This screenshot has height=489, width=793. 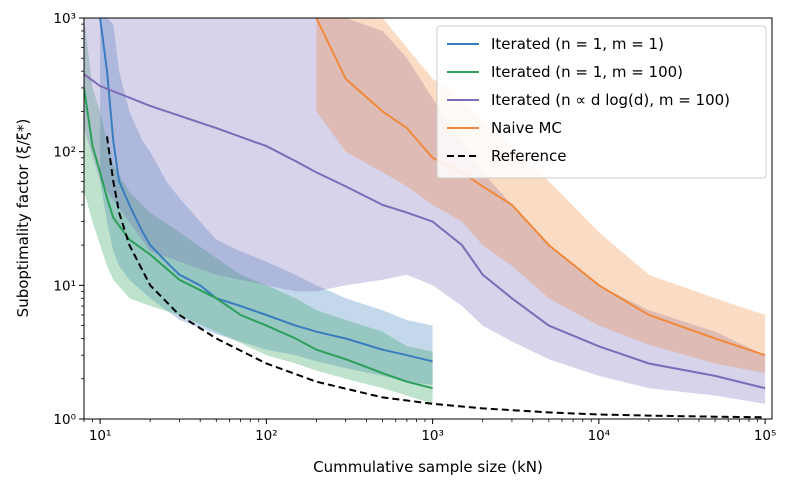 What do you see at coordinates (64, 420) in the screenshot?
I see `y-tick-label: 10⁰` at bounding box center [64, 420].